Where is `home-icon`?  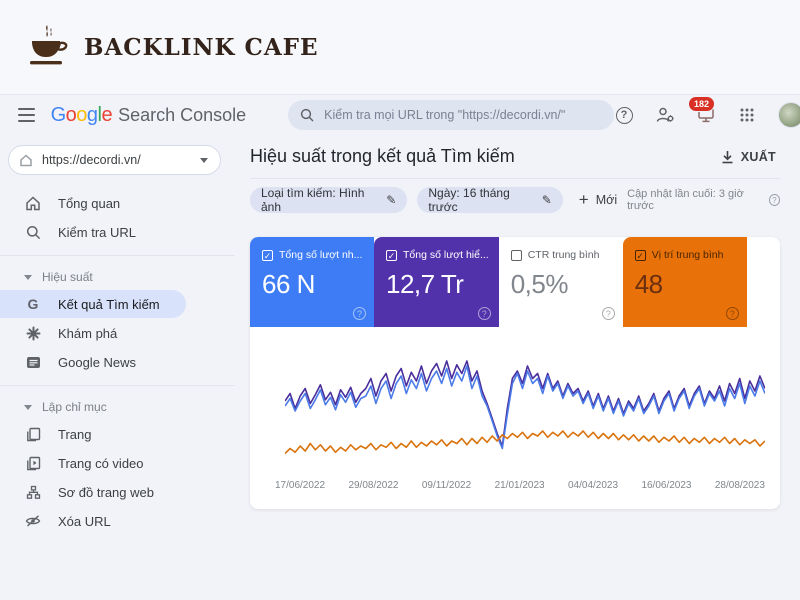 home-icon is located at coordinates (33, 203).